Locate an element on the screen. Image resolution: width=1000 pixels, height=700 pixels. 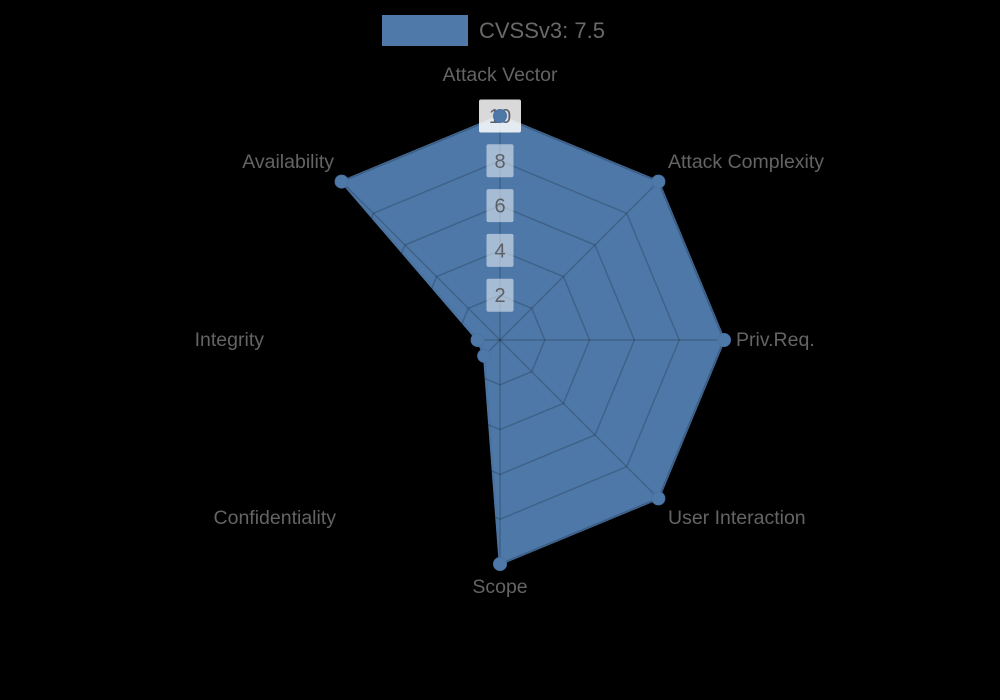
legend: CVSSv3: 7.5 is located at coordinates (493, 30).